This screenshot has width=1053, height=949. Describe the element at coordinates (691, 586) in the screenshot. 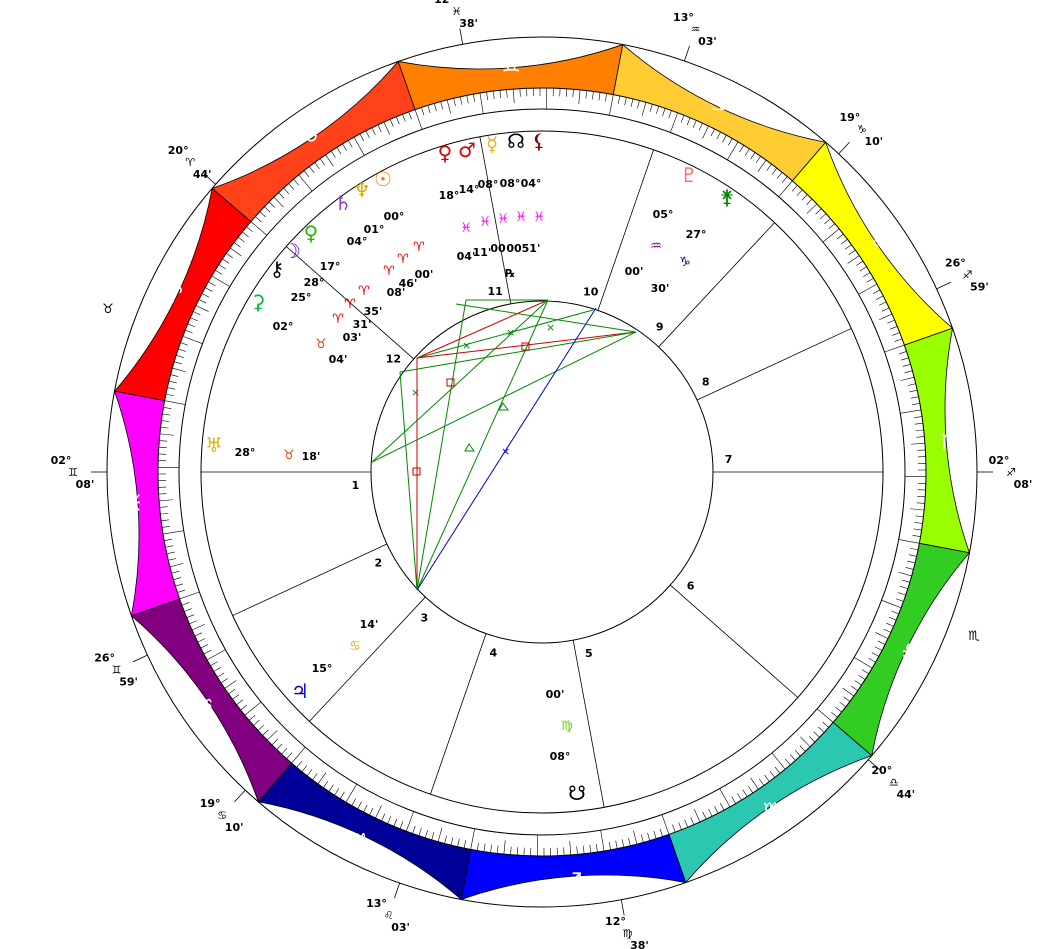

I see `house-number-6: 6` at that location.